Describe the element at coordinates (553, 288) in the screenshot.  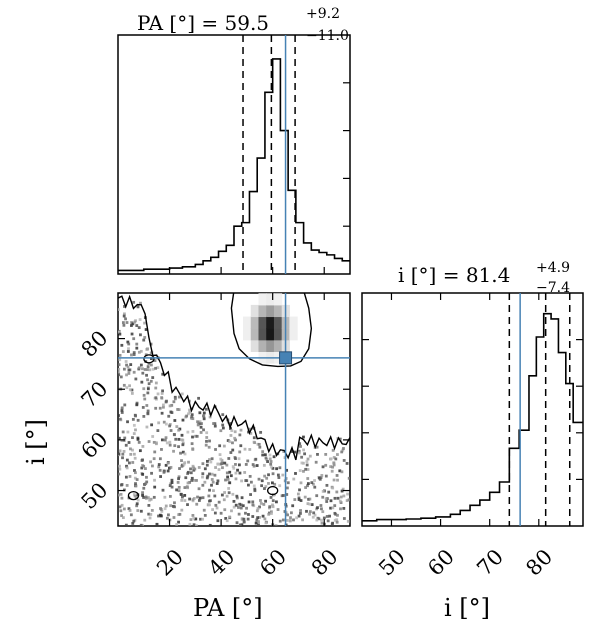
I see `i-title-sub: −7.4` at that location.